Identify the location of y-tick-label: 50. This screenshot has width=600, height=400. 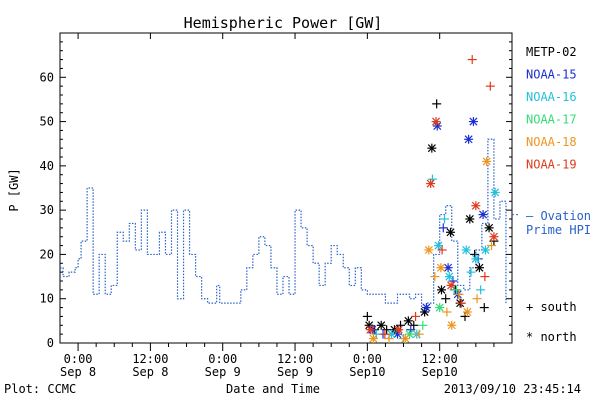
(47, 122).